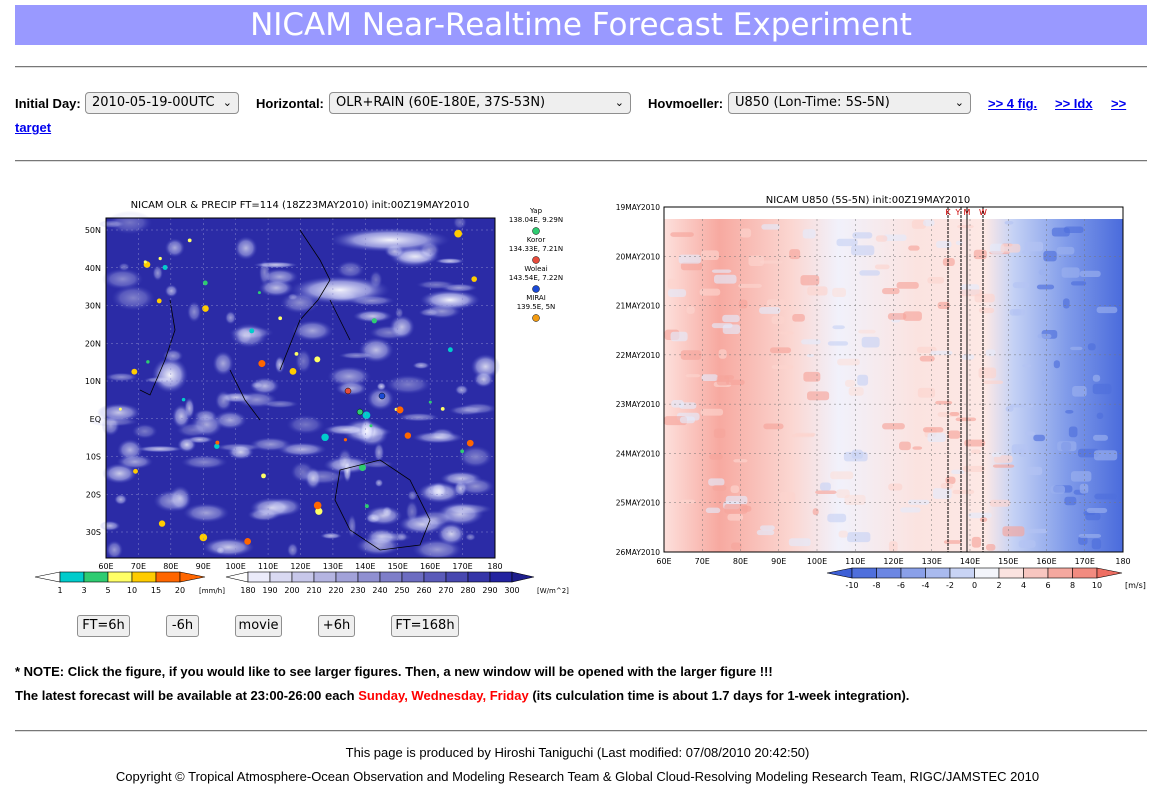 This screenshot has width=1155, height=796. What do you see at coordinates (523, 577) in the screenshot?
I see `olr-colorbar-high-arrow` at bounding box center [523, 577].